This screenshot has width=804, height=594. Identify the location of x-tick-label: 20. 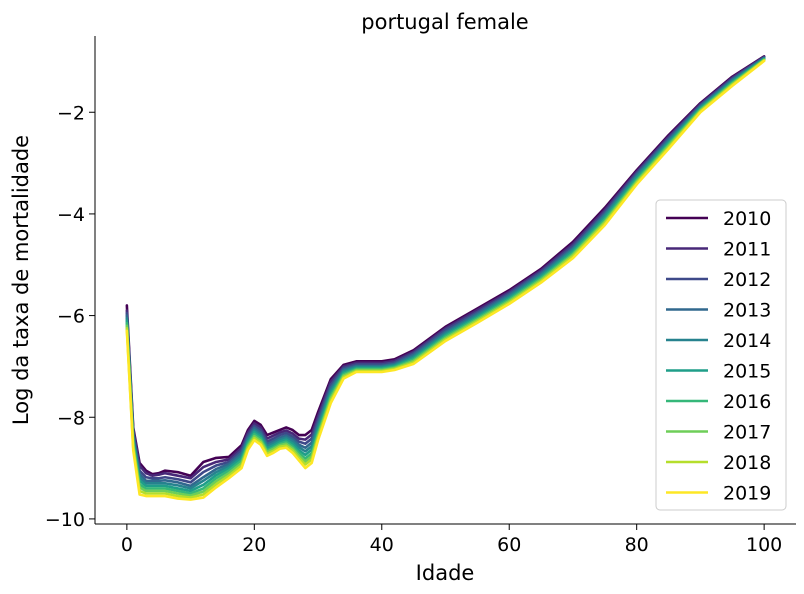
(254, 545).